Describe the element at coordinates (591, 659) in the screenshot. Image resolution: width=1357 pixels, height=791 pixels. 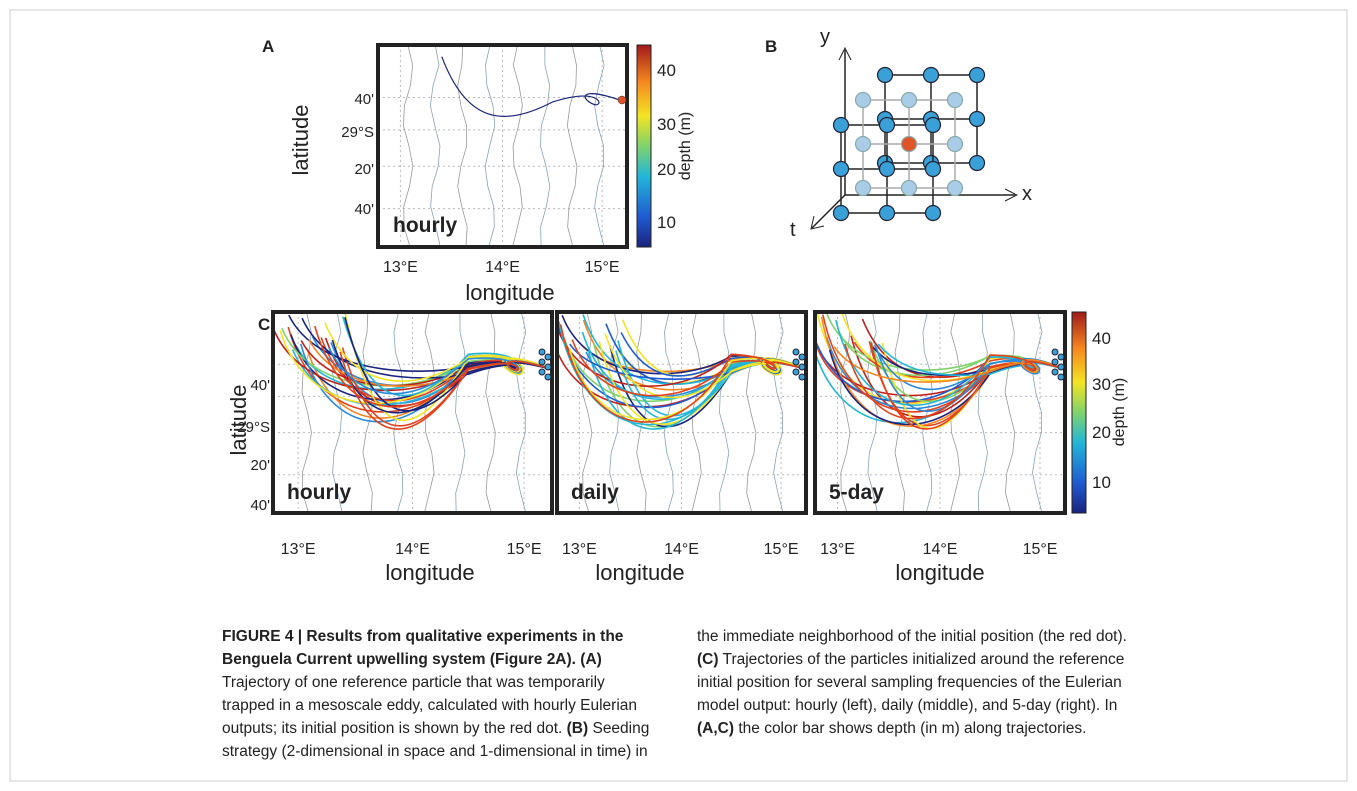
I see `caption-run: (A)` at that location.